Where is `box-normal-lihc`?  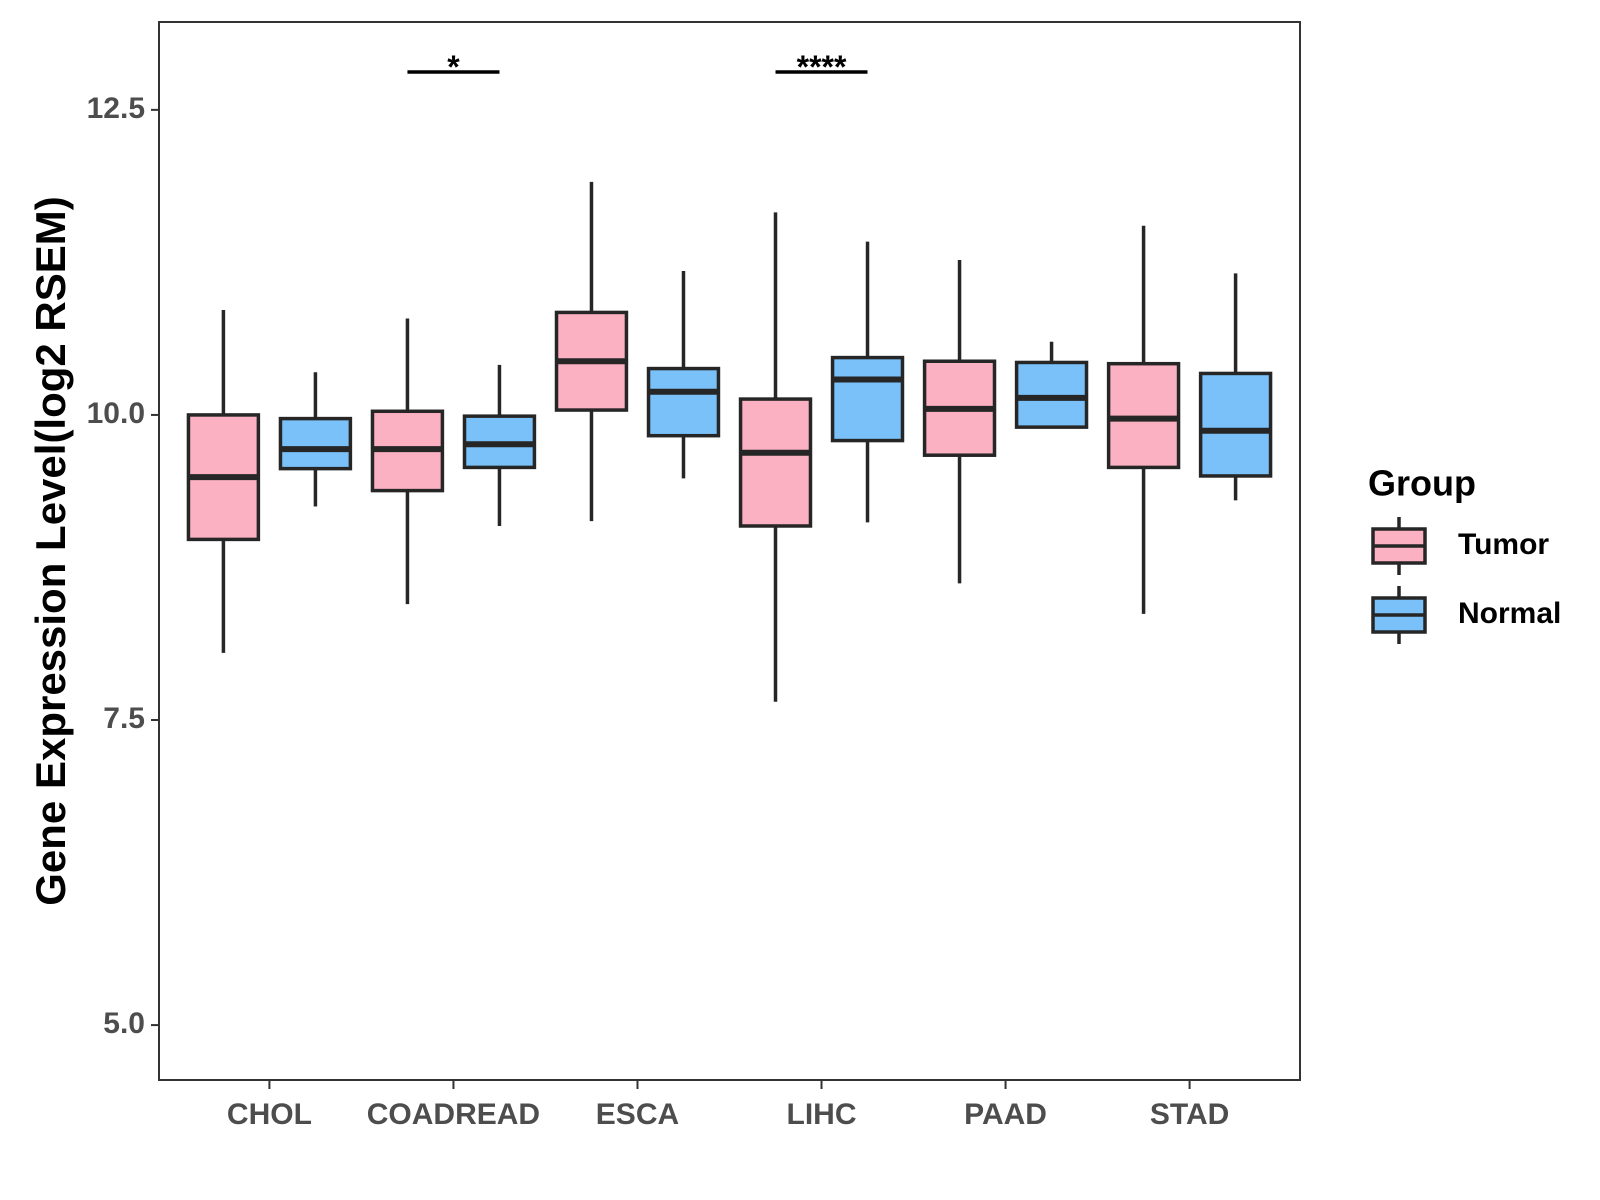 box-normal-lihc is located at coordinates (867, 382).